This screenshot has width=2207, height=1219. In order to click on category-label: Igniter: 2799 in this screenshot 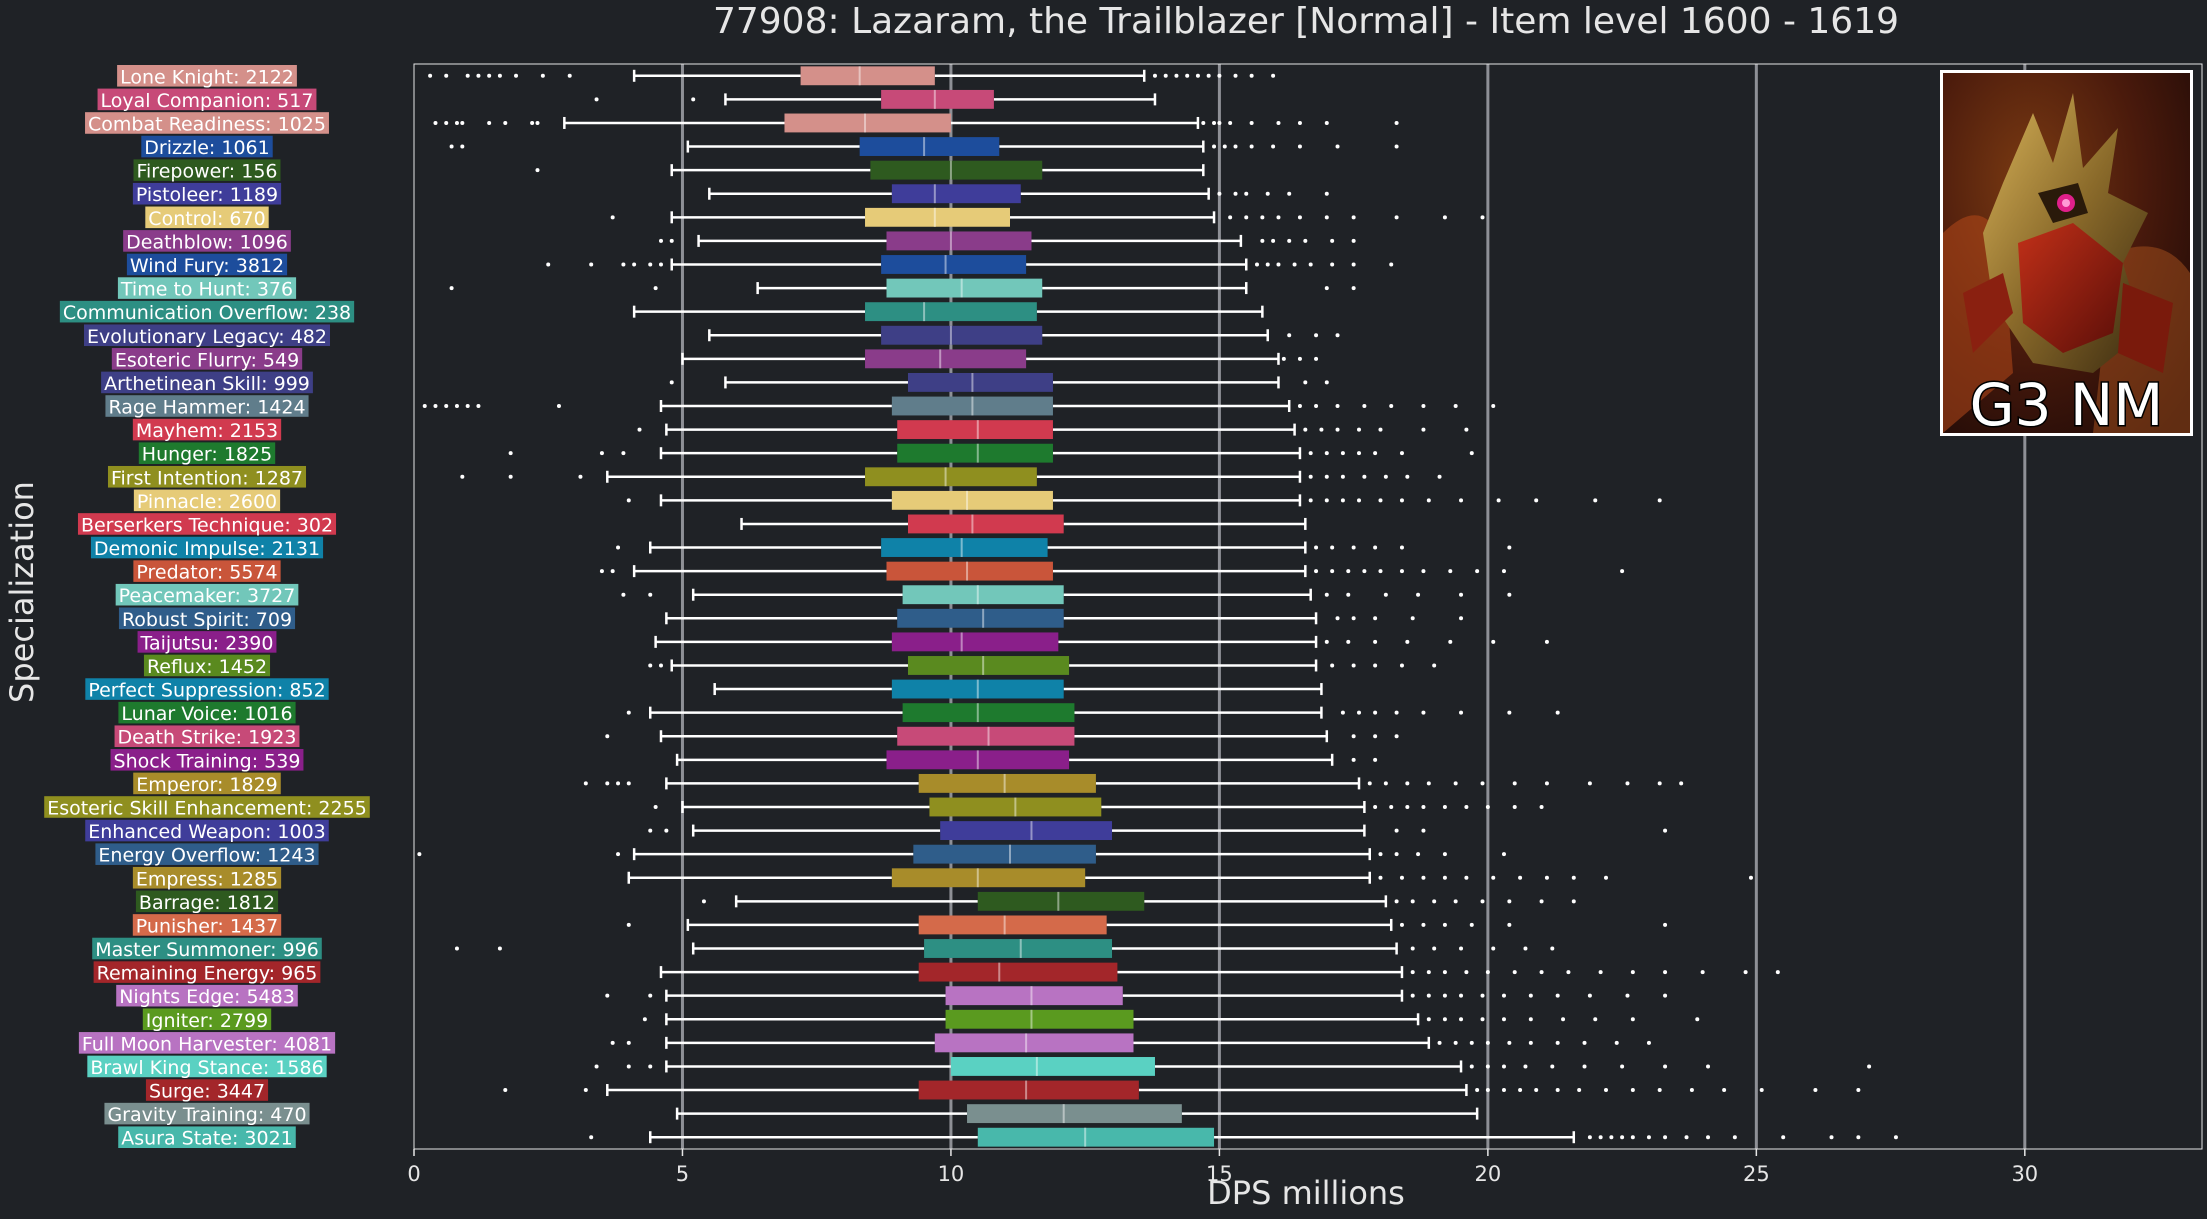, I will do `click(207, 1021)`.